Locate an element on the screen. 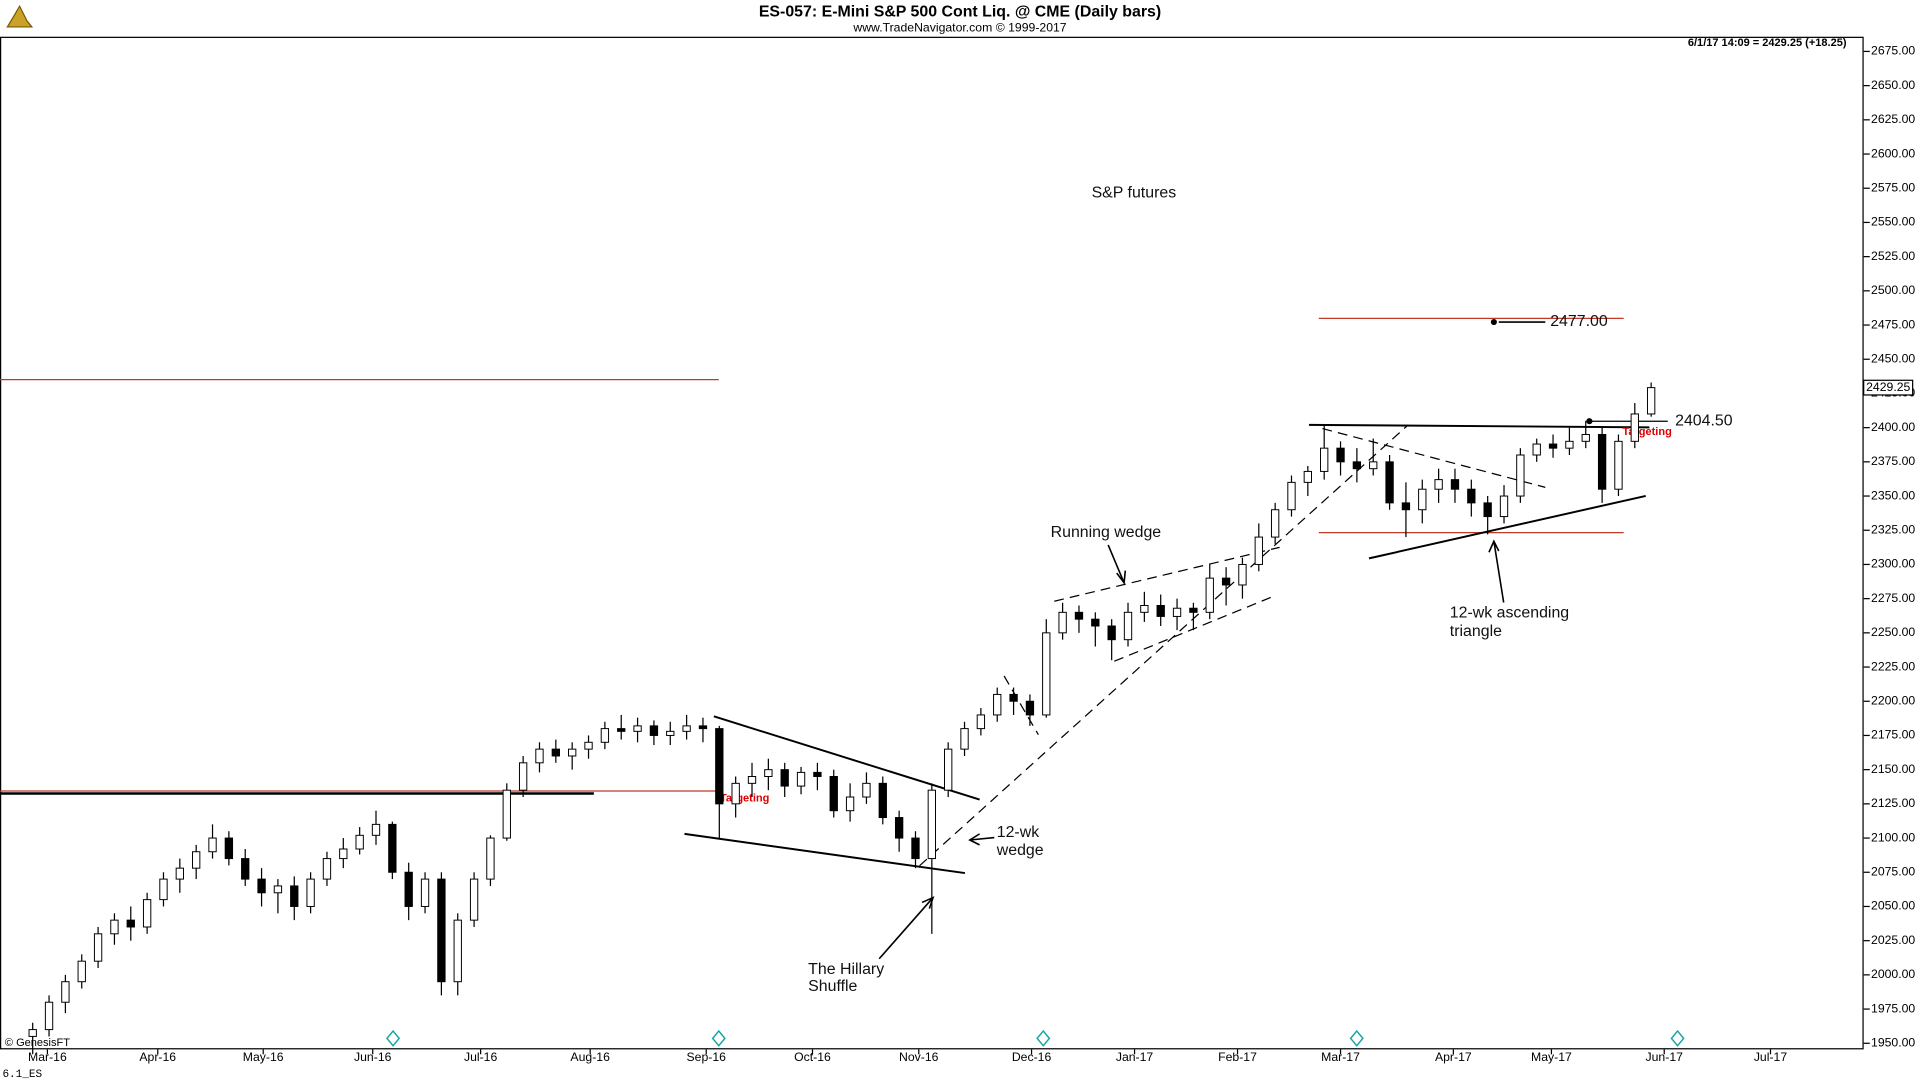  source: © GenesisFT is located at coordinates (37, 1043).